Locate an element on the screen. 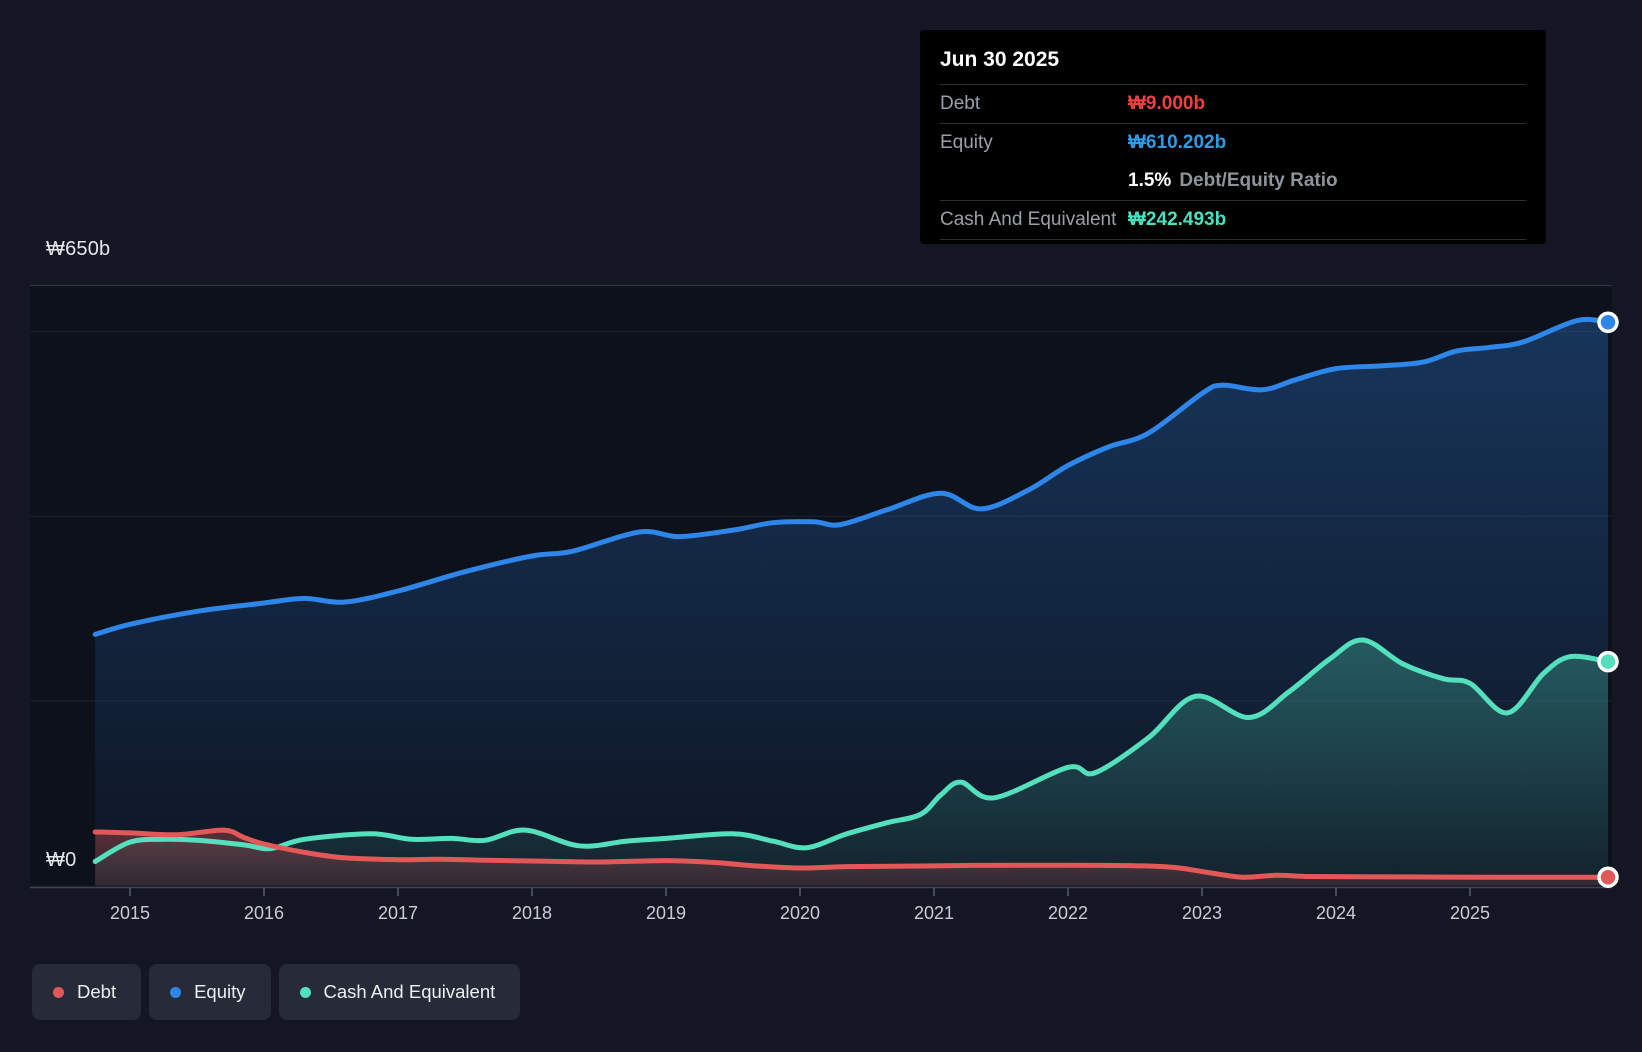 This screenshot has width=1642, height=1052. tooltip-equity-value: ₩610.202b is located at coordinates (1177, 142).